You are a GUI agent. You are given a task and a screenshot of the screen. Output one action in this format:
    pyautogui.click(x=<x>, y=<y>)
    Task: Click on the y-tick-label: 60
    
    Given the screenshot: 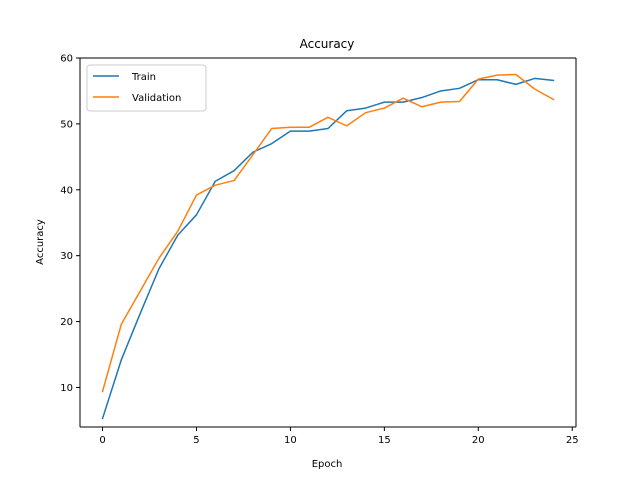 What is the action you would take?
    pyautogui.click(x=66, y=59)
    